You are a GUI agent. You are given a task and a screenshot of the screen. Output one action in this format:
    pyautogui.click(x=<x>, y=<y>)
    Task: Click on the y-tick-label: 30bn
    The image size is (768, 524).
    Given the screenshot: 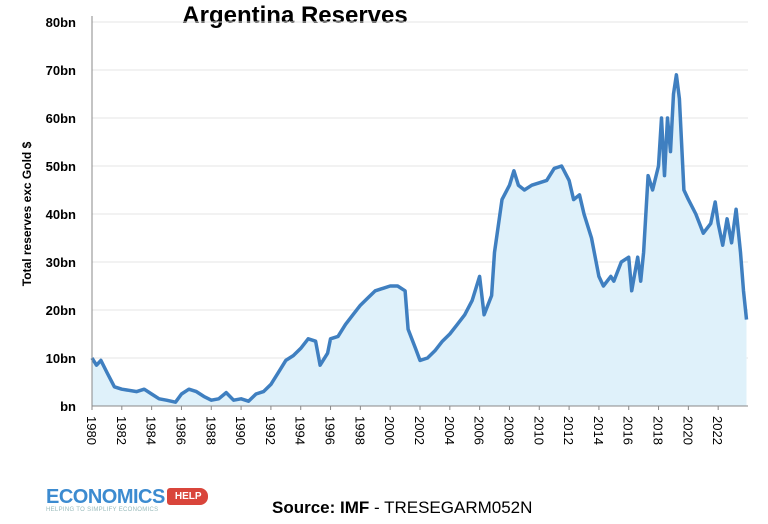 What is the action you would take?
    pyautogui.click(x=61, y=262)
    